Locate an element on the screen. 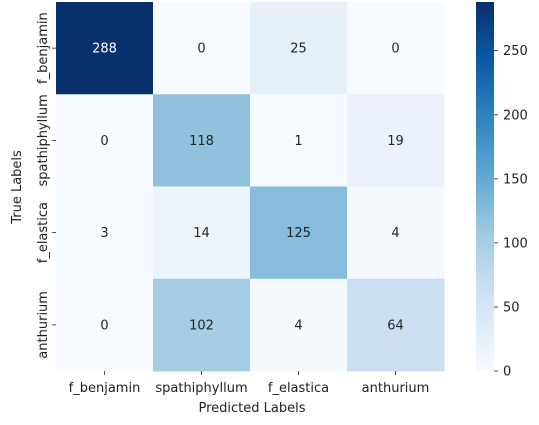 The image size is (539, 425). cell-value-r0-c2: 25 is located at coordinates (298, 49).